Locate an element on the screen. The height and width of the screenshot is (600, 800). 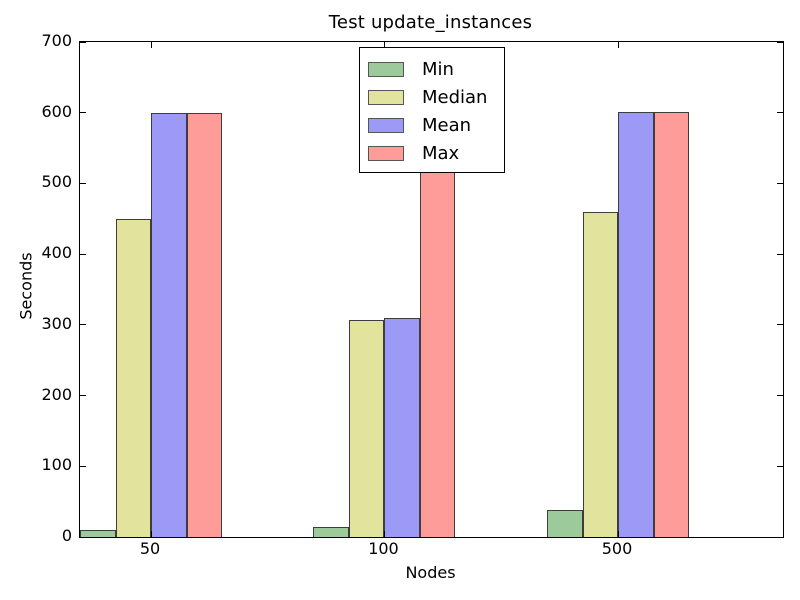
x-axis-label: Nodes is located at coordinates (430, 572).